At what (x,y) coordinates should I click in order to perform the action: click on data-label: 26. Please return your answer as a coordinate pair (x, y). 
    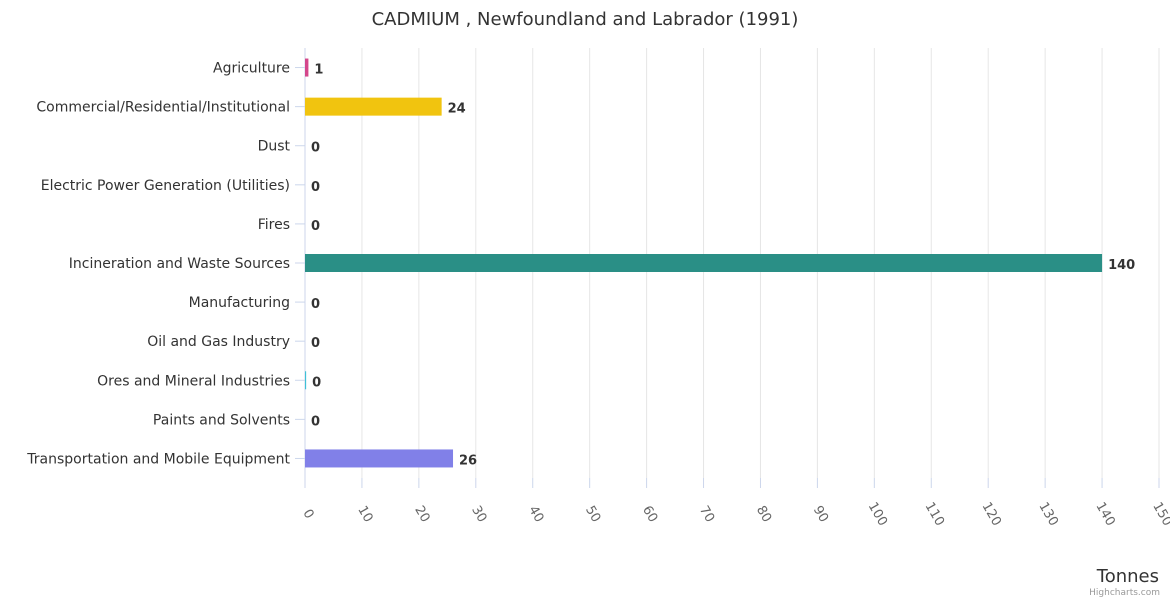
    Looking at the image, I should click on (468, 460).